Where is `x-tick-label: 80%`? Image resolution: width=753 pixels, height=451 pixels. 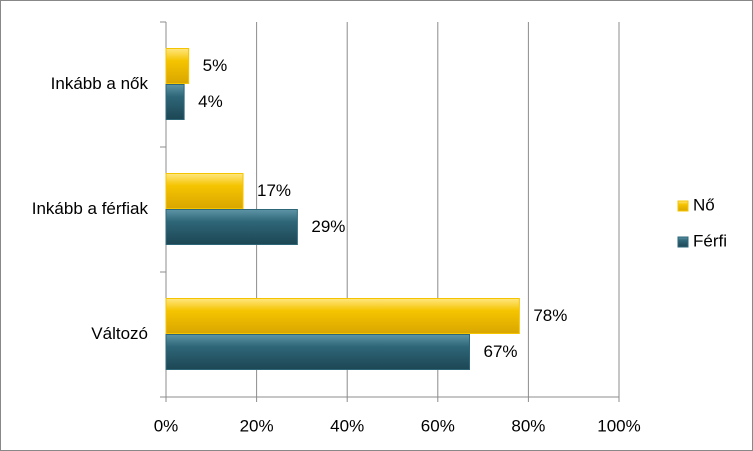 x-tick-label: 80% is located at coordinates (528, 425).